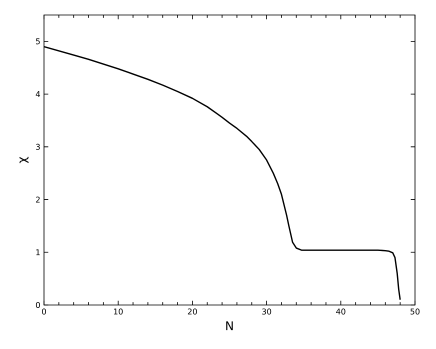  What do you see at coordinates (229, 325) in the screenshot?
I see `x-axis-title: N` at bounding box center [229, 325].